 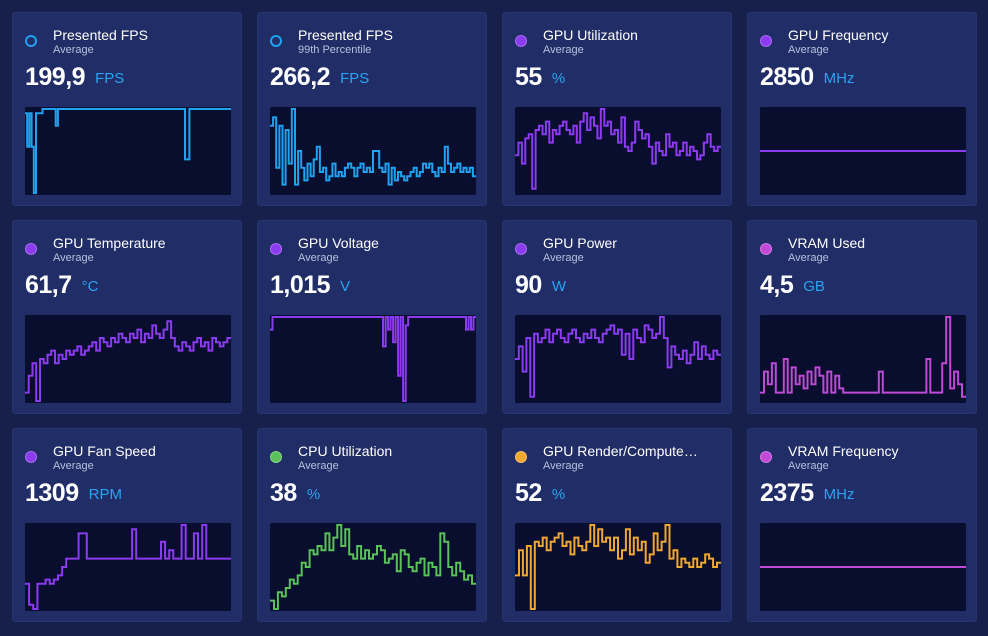 What do you see at coordinates (787, 493) in the screenshot?
I see `metric-number: 2375` at bounding box center [787, 493].